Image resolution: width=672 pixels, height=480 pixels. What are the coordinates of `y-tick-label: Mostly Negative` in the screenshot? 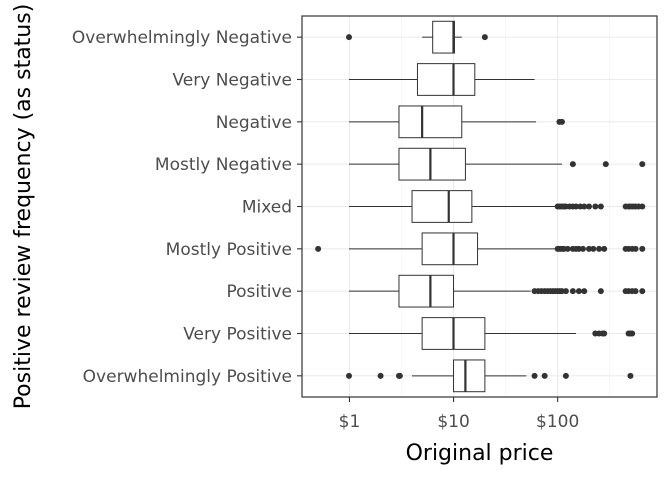 It's located at (223, 165).